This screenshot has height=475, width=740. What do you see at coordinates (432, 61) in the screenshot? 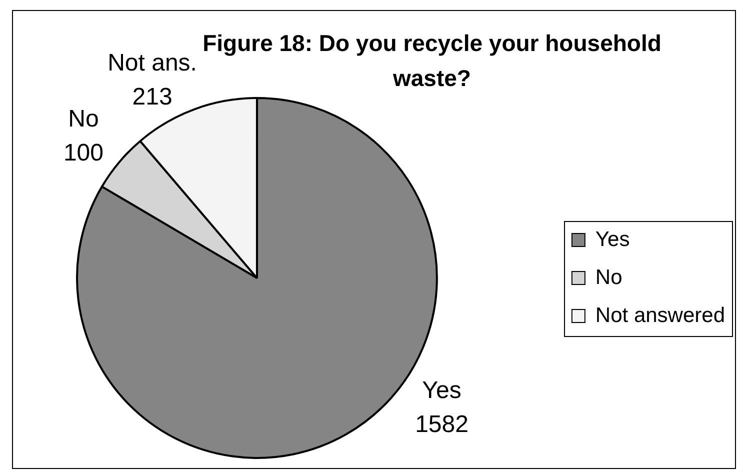
I see `chart-title: Figure 18: Do you recycle your household waste?` at bounding box center [432, 61].